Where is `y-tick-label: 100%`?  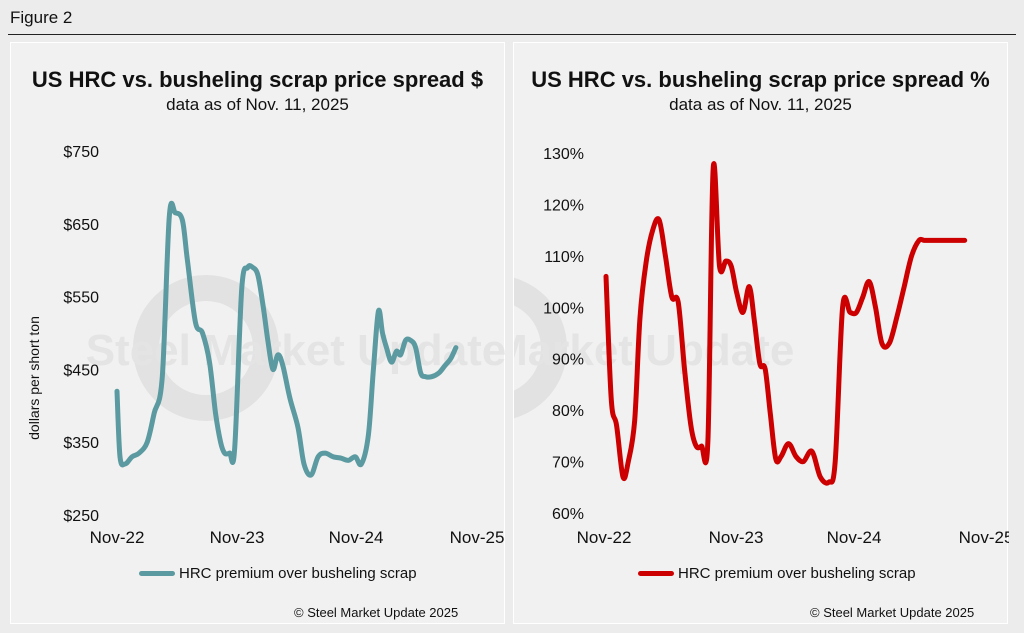 y-tick-label: 100% is located at coordinates (563, 308).